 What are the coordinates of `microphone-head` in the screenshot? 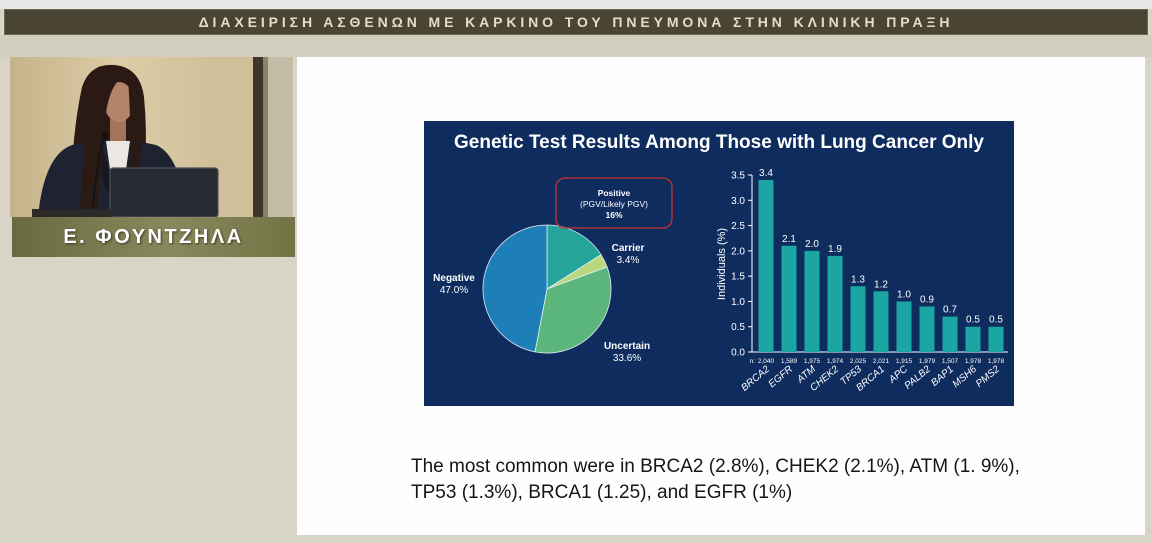 It's located at (105, 136).